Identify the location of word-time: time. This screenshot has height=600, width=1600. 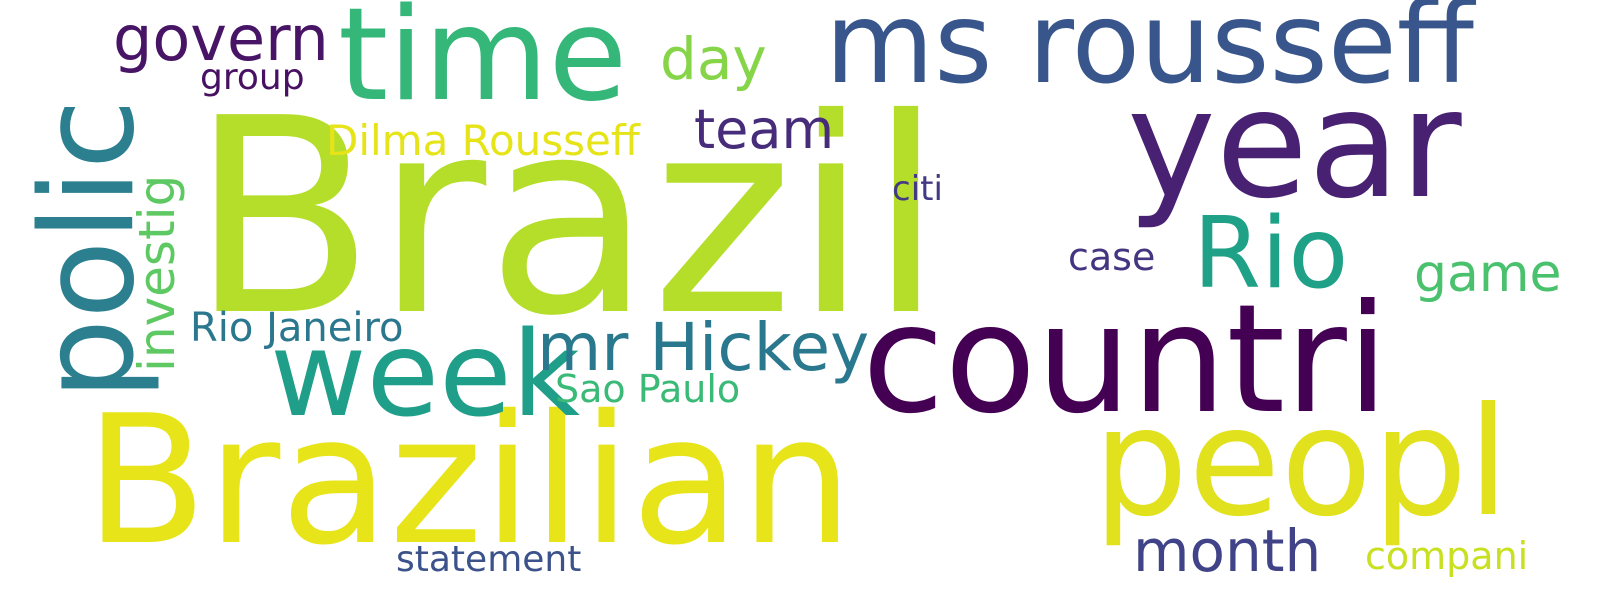
(483, 65).